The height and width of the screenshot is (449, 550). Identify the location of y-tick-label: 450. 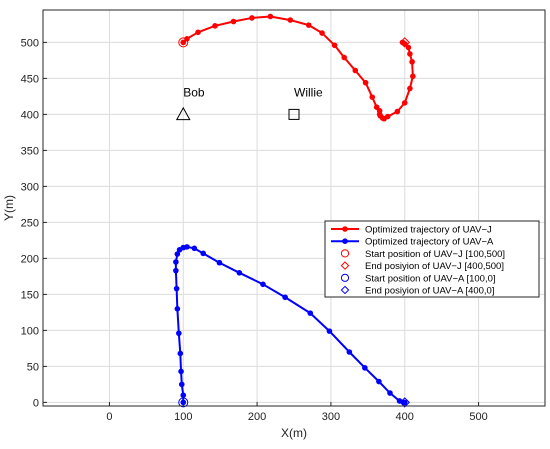
(30, 79).